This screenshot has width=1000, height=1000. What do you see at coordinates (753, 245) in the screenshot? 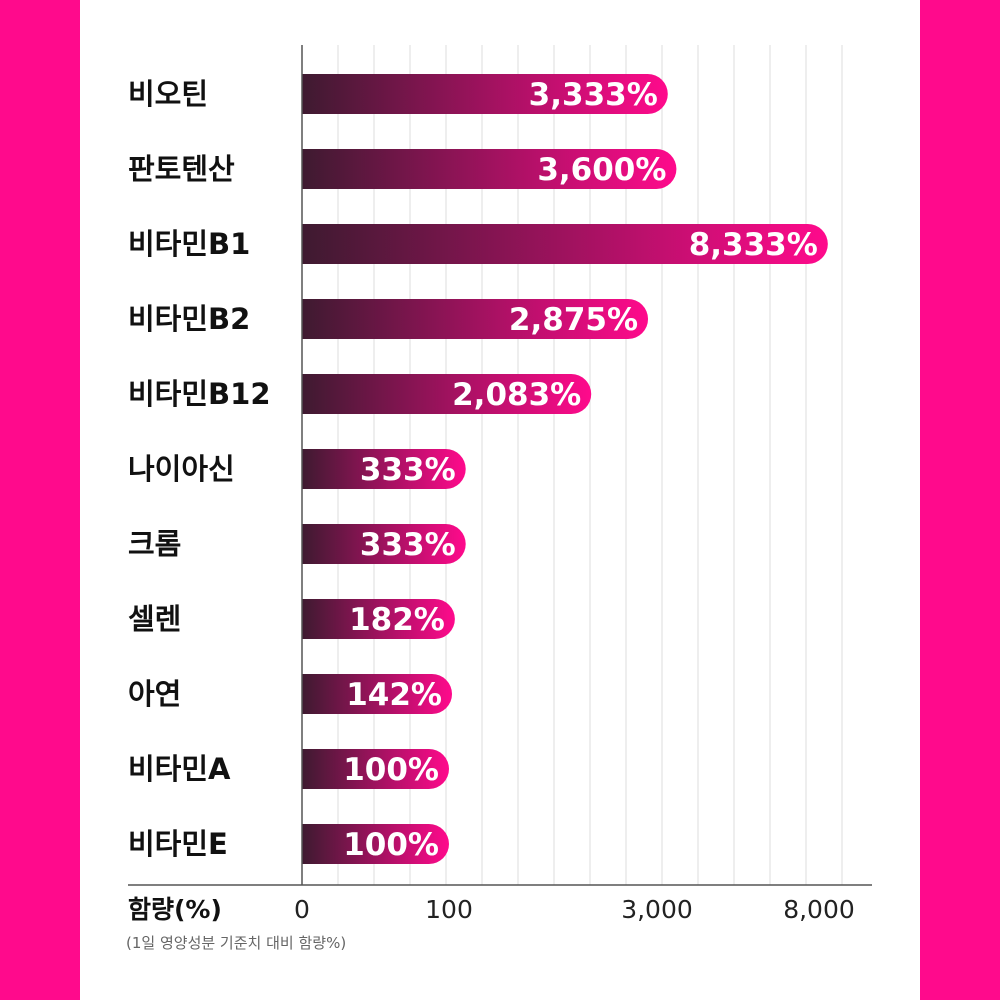
I see `bar-value-label: 8,333%` at bounding box center [753, 245].